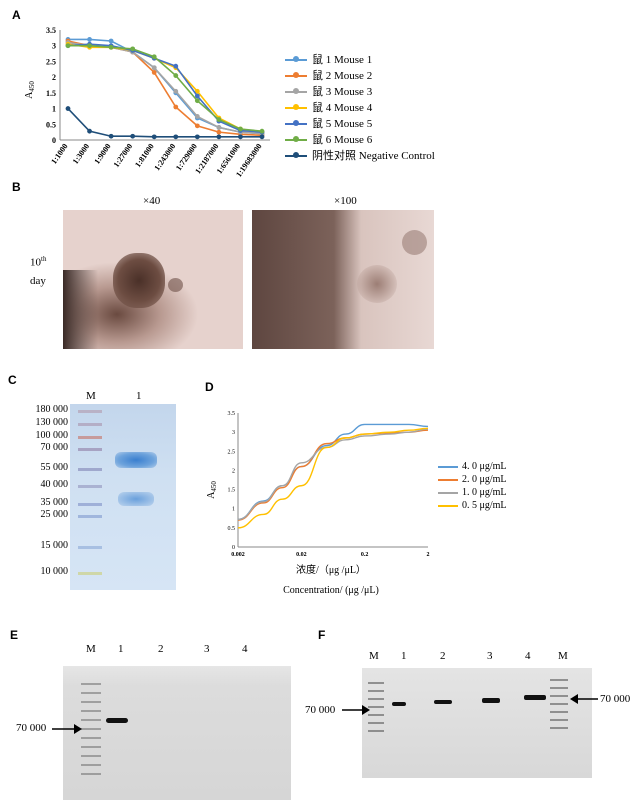 This screenshot has width=643, height=800. Describe the element at coordinates (414, 242) in the screenshot. I see `cell-cluster-top` at that location.